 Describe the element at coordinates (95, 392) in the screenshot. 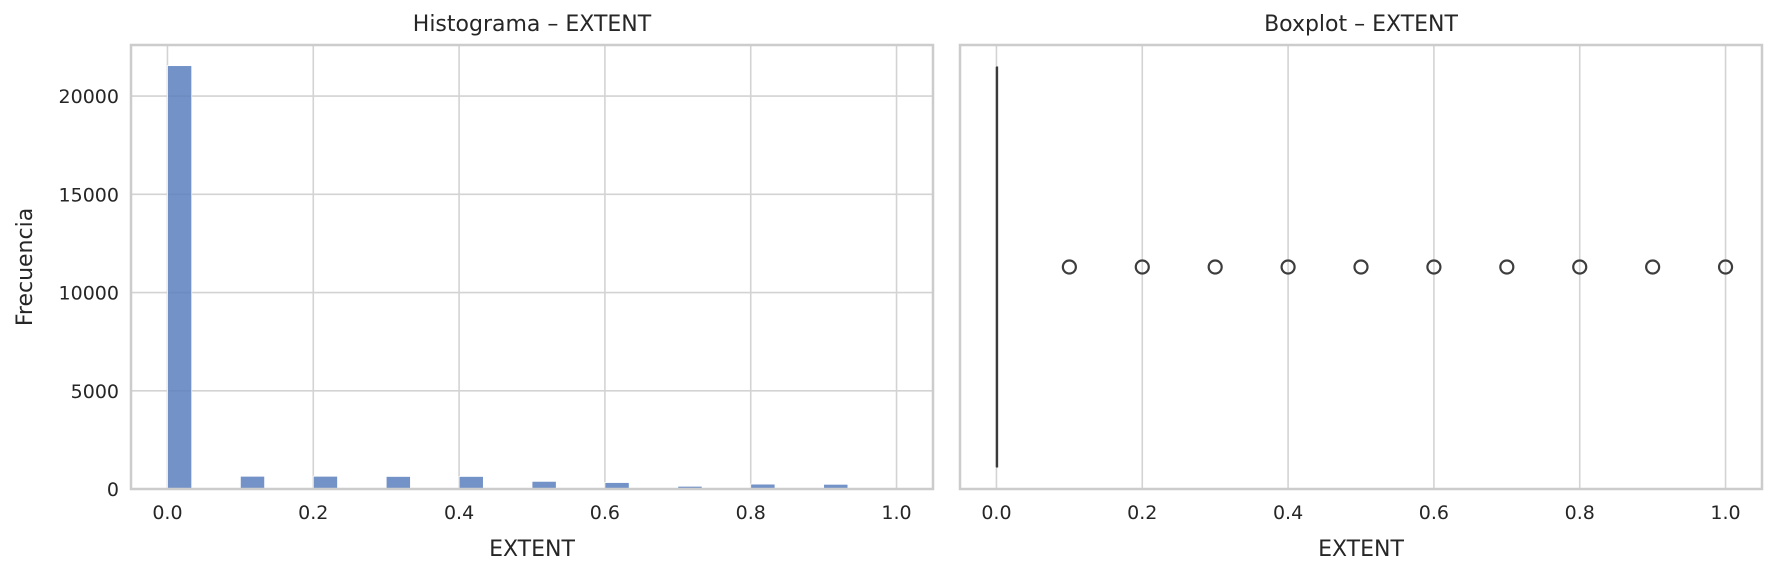

I see `histogram-y-tick-label: 5000` at that location.